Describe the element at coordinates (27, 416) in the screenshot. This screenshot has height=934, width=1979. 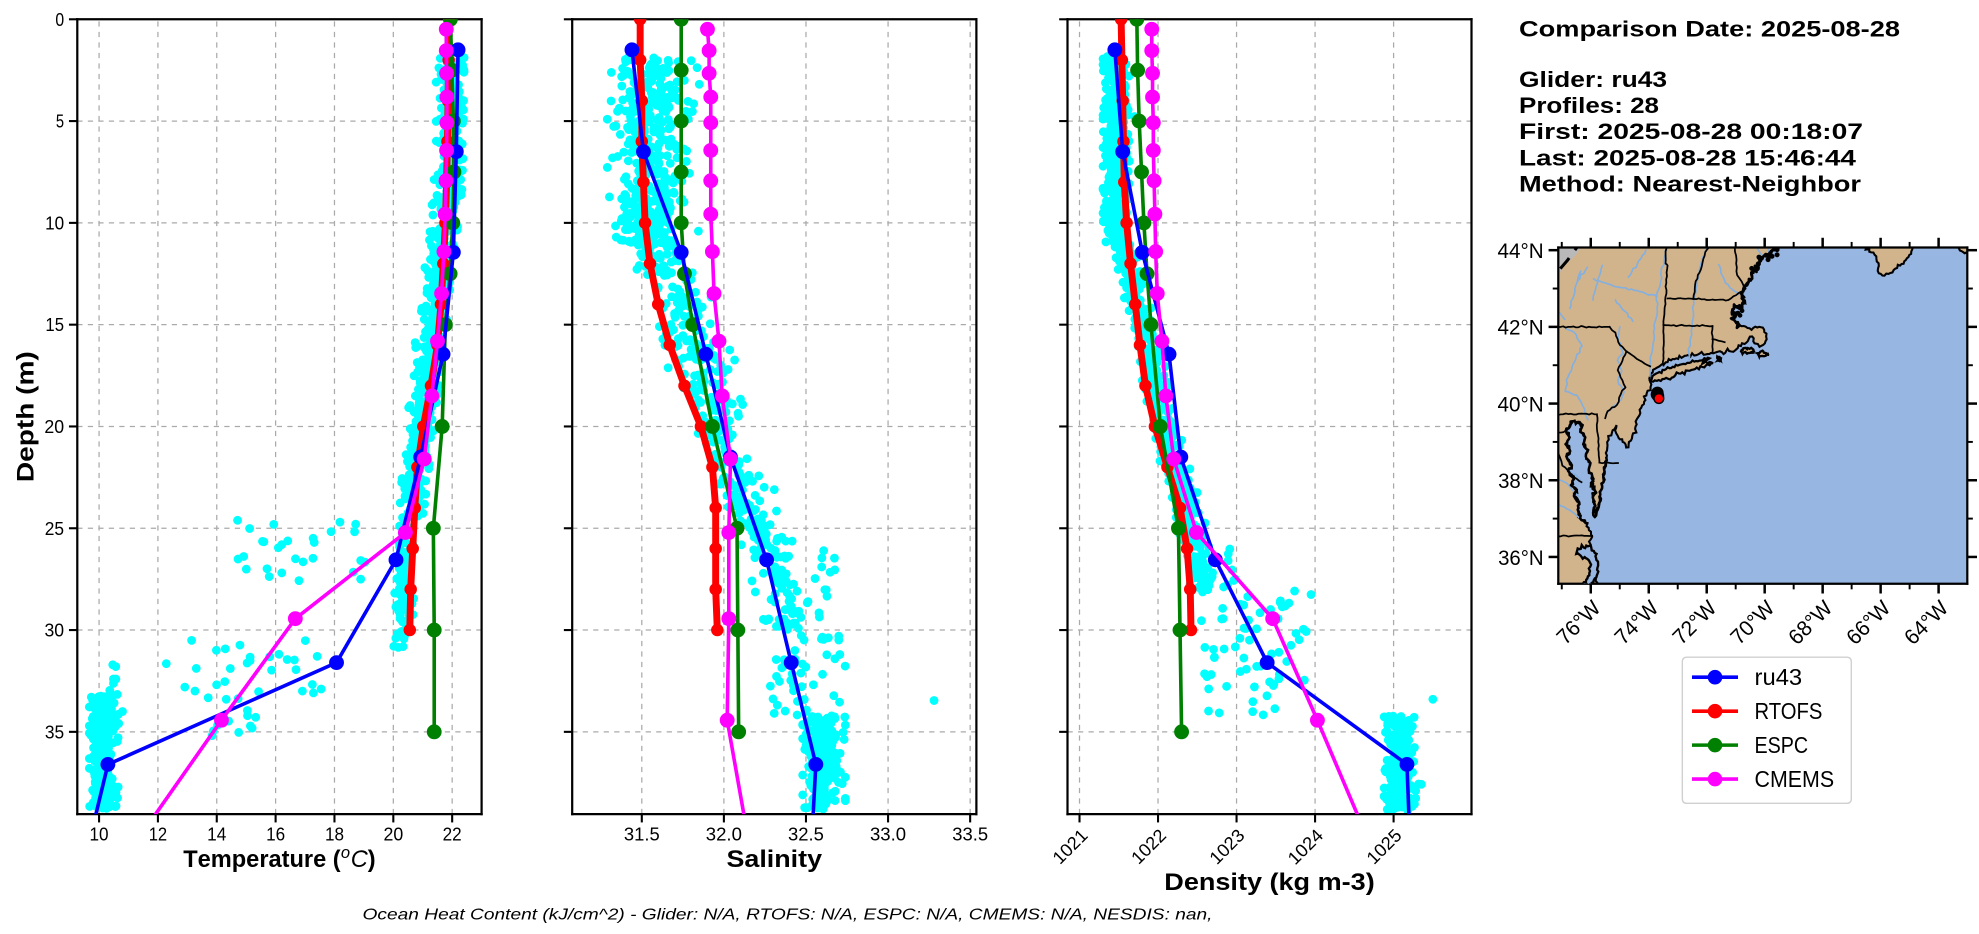
I see `svg-text: Depth (m)` at that location.